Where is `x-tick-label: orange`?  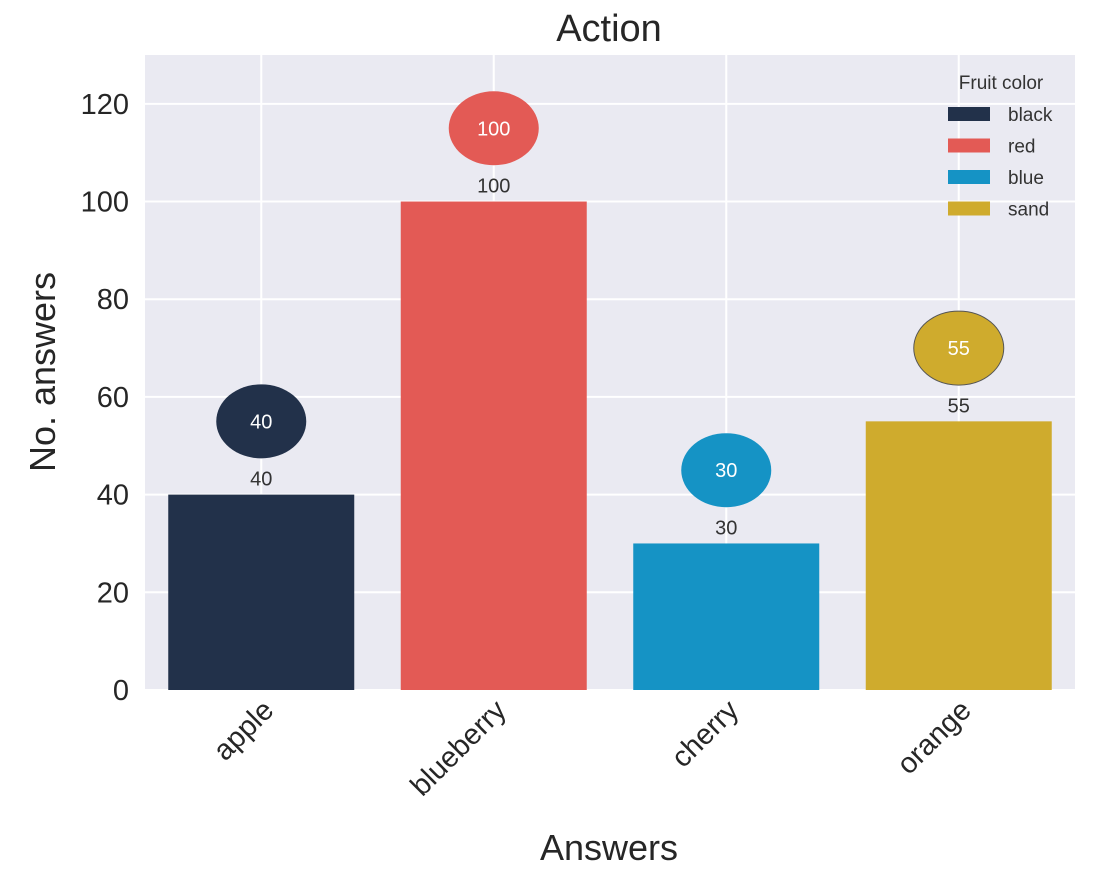 x-tick-label: orange is located at coordinates (934, 737).